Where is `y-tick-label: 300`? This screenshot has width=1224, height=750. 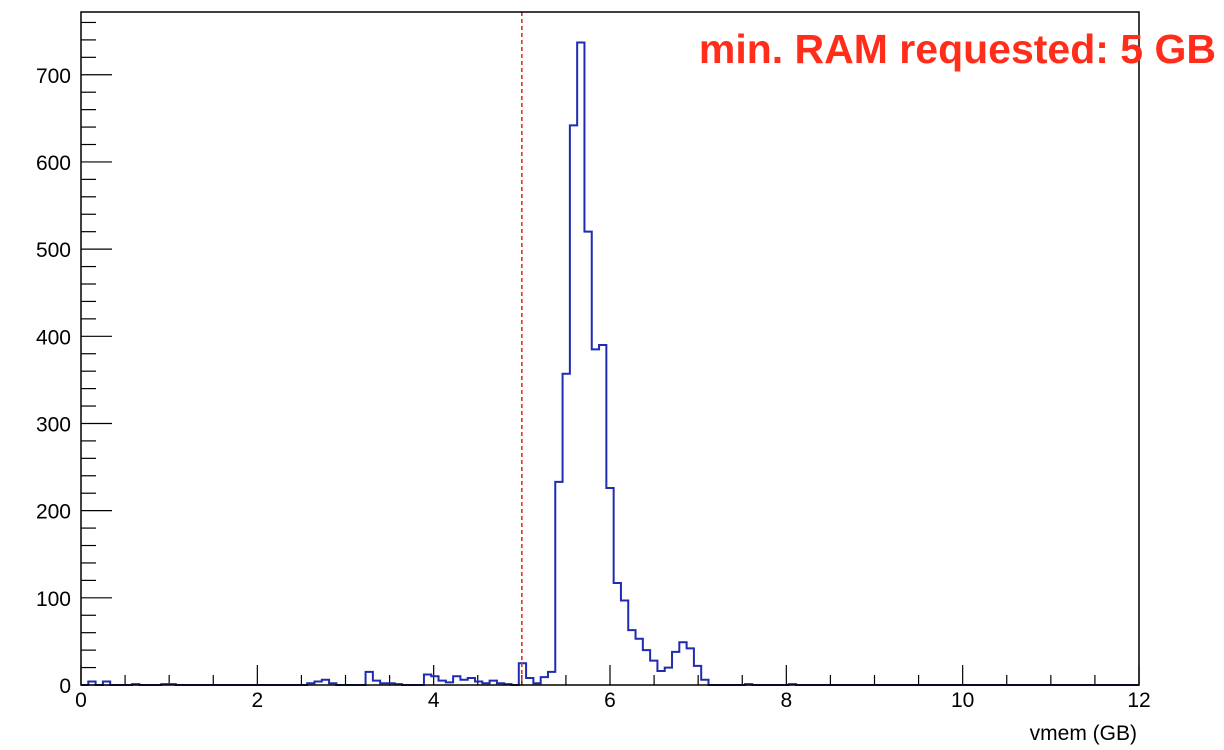 y-tick-label: 300 is located at coordinates (53, 424).